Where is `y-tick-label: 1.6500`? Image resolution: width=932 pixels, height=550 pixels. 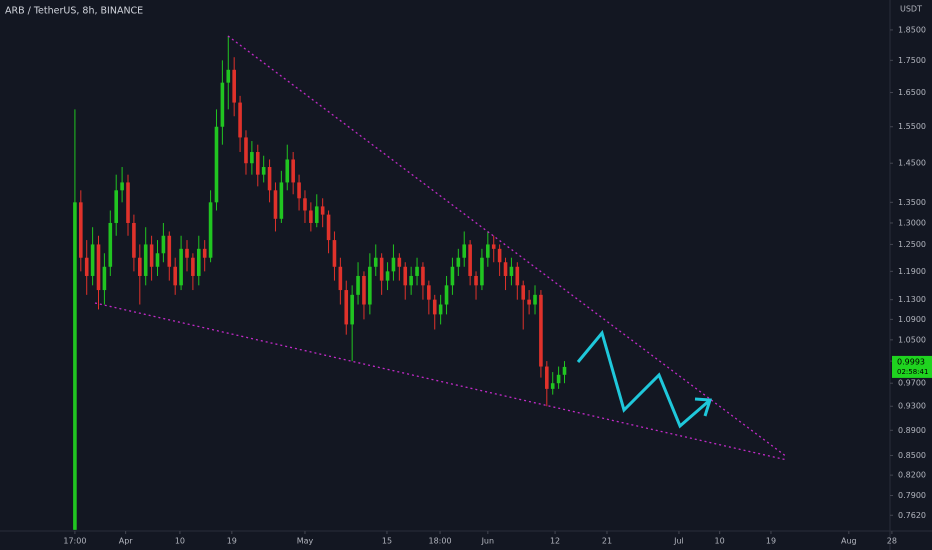 y-tick-label: 1.6500 is located at coordinates (912, 92).